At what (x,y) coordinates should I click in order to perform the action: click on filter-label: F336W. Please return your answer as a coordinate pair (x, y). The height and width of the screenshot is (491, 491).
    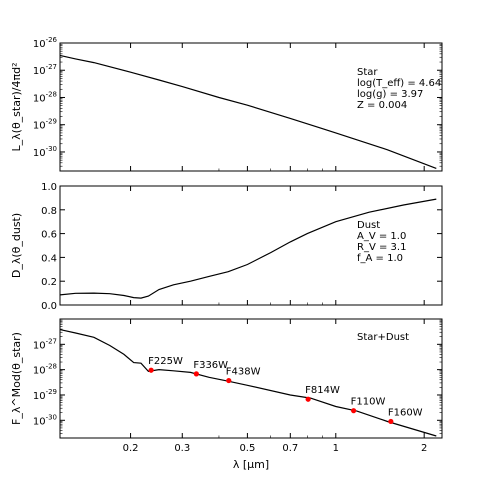
    Looking at the image, I should click on (210, 365).